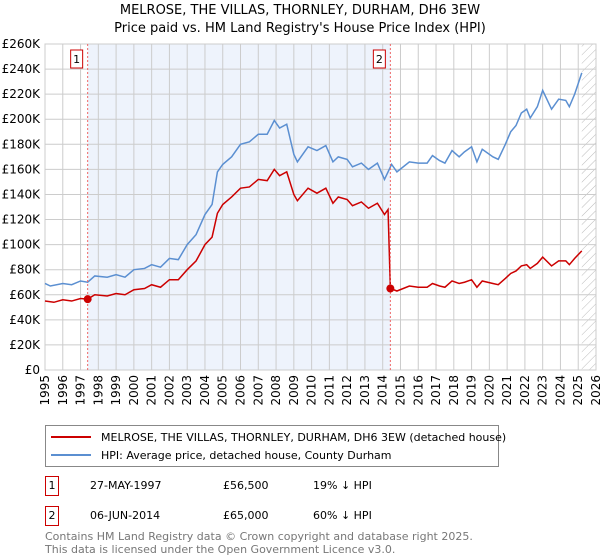 Image resolution: width=600 pixels, height=560 pixels. What do you see at coordinates (45, 390) in the screenshot?
I see `x-tick-label: 1995` at bounding box center [45, 390].